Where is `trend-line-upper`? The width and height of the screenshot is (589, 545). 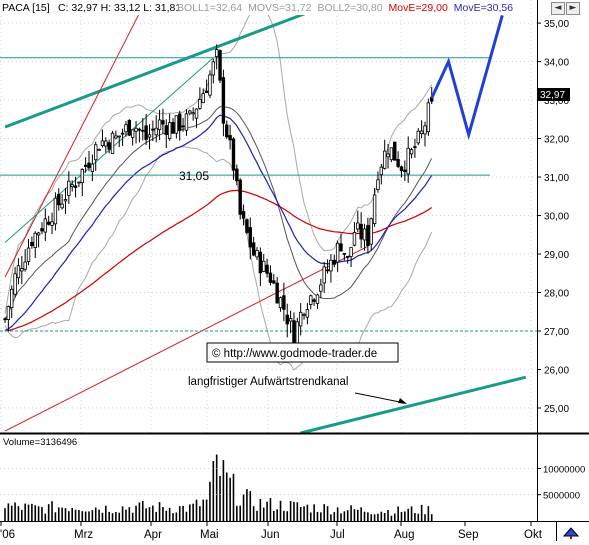 trend-line-upper is located at coordinates (173, 64).